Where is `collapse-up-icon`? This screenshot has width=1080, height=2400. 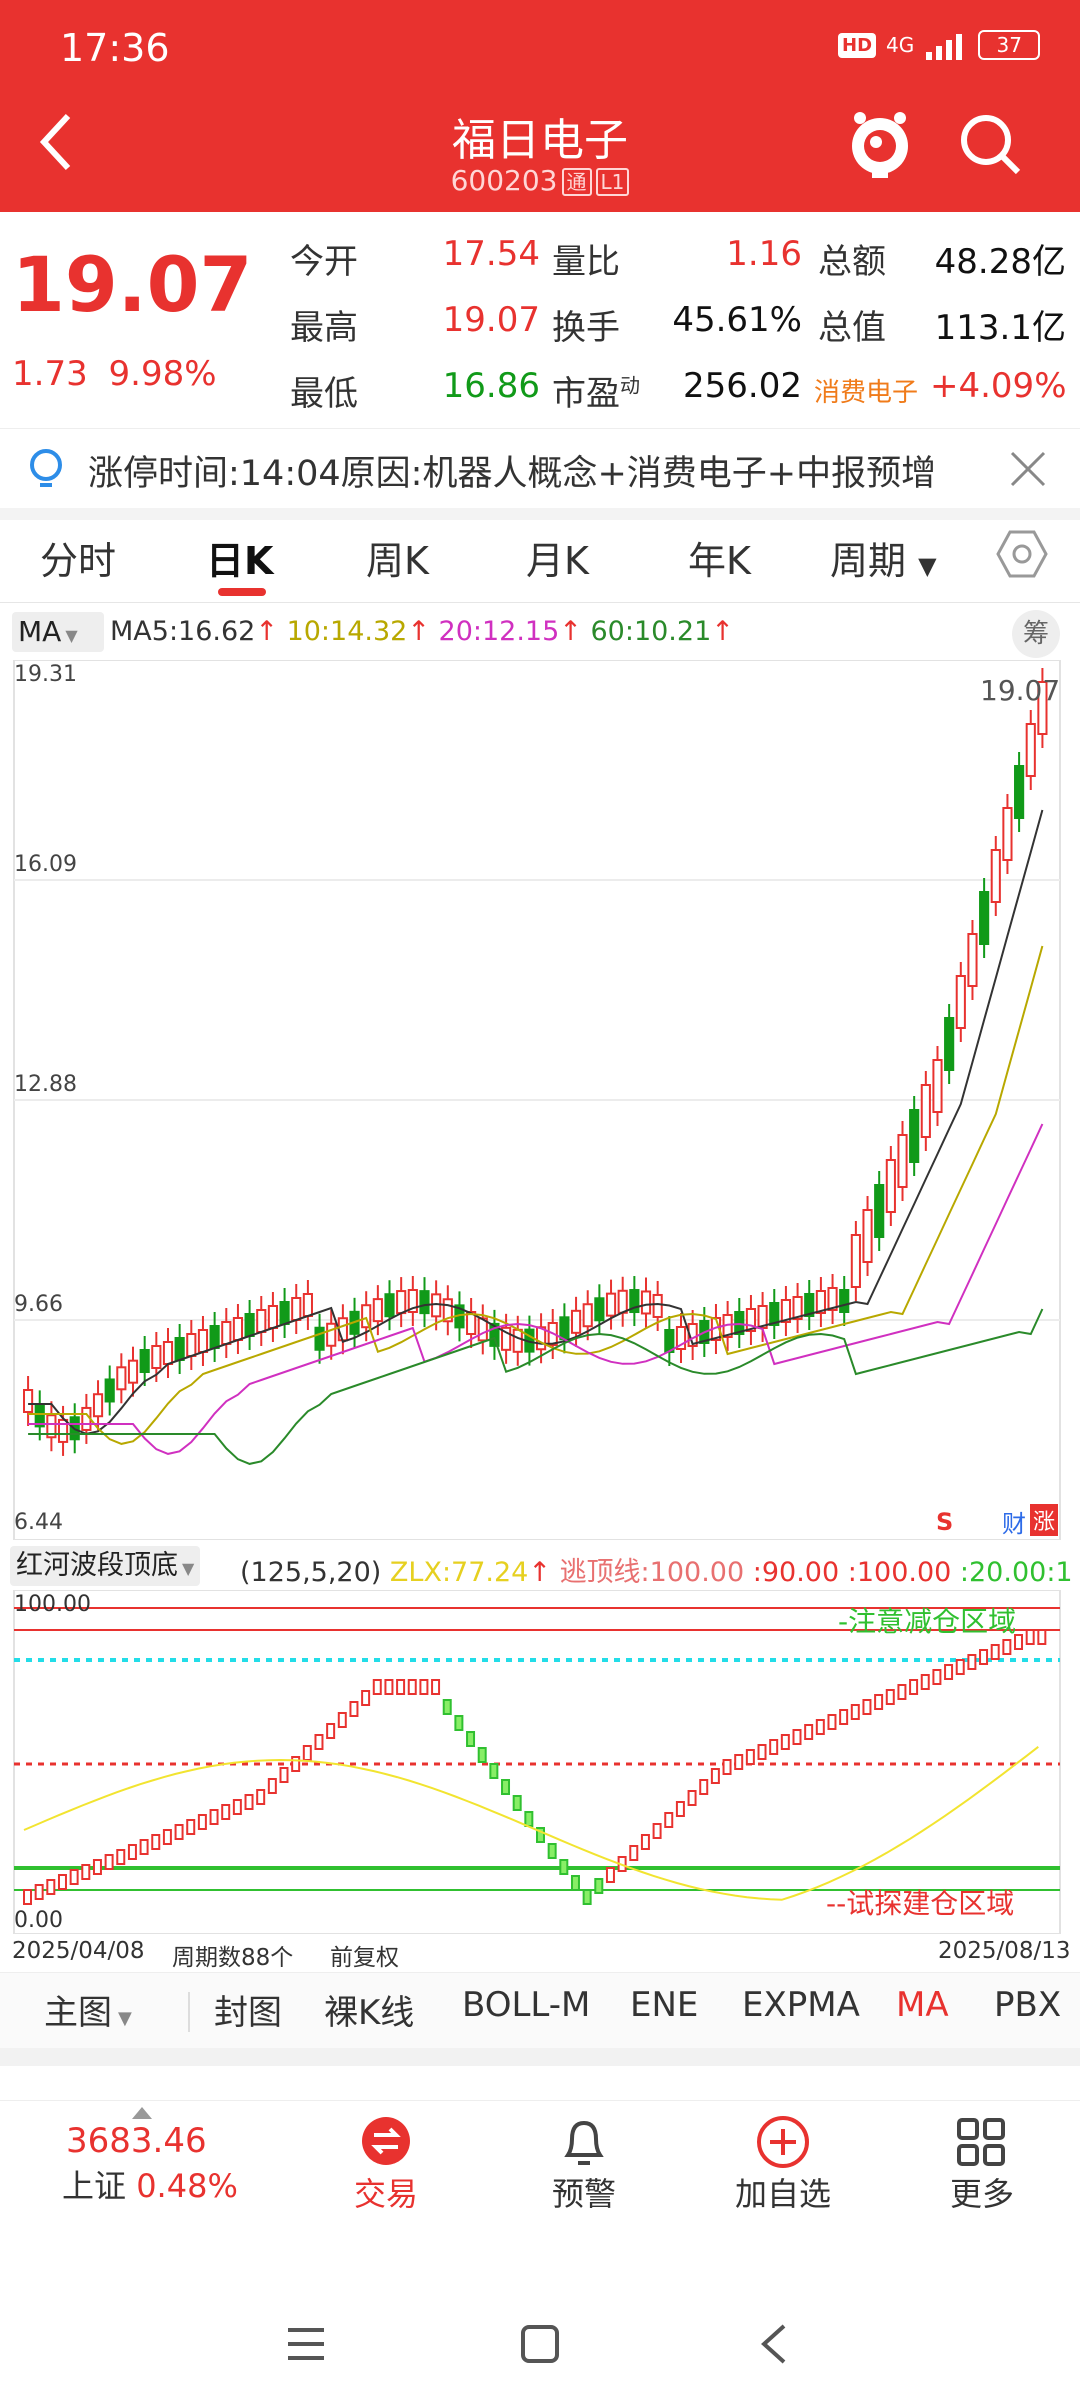 collapse-up-icon is located at coordinates (142, 2113).